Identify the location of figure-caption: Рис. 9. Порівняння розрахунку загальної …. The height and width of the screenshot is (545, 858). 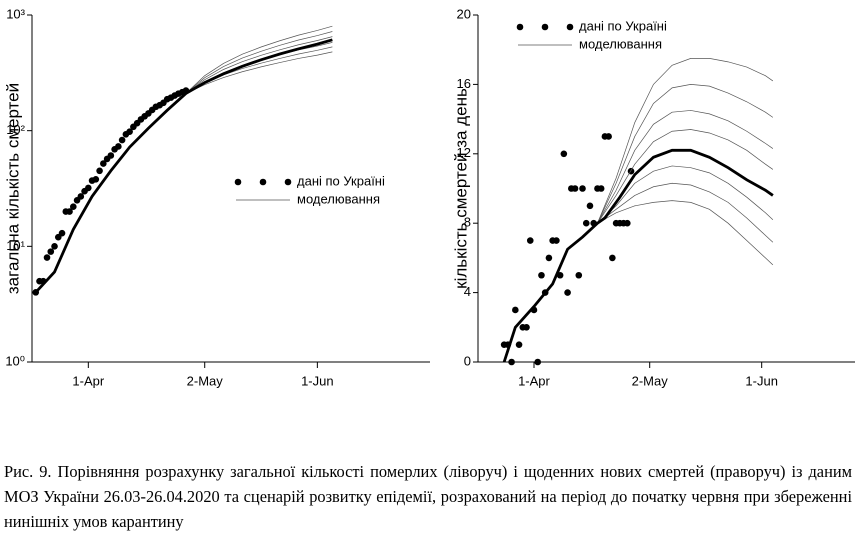
(428, 496).